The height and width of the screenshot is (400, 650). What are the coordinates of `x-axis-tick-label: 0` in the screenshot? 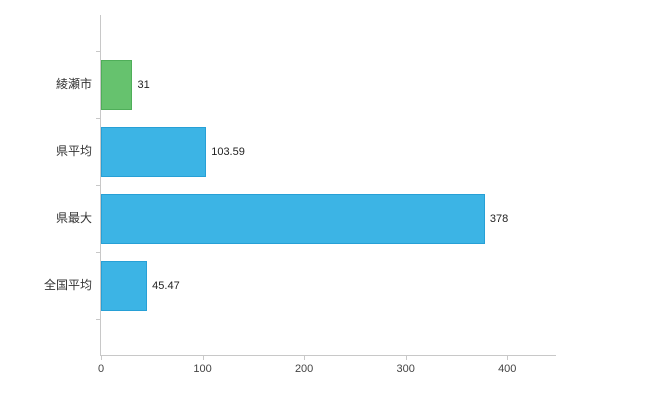 It's located at (101, 369).